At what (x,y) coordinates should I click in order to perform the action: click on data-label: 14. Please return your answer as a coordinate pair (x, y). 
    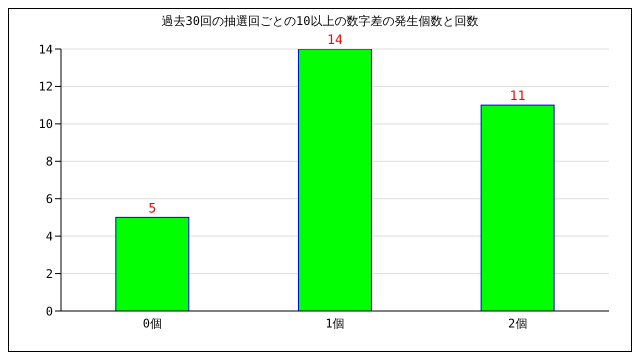
    Looking at the image, I should click on (335, 40).